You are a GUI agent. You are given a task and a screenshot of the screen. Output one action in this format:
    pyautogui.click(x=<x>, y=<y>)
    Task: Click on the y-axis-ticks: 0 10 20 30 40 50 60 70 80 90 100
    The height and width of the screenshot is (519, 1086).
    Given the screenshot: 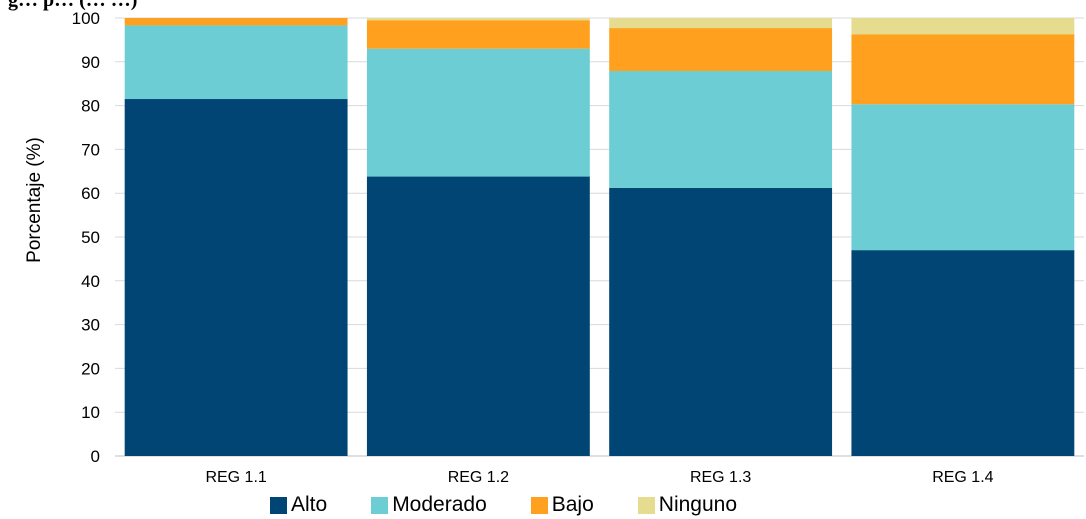 What is the action you would take?
    pyautogui.click(x=86, y=237)
    